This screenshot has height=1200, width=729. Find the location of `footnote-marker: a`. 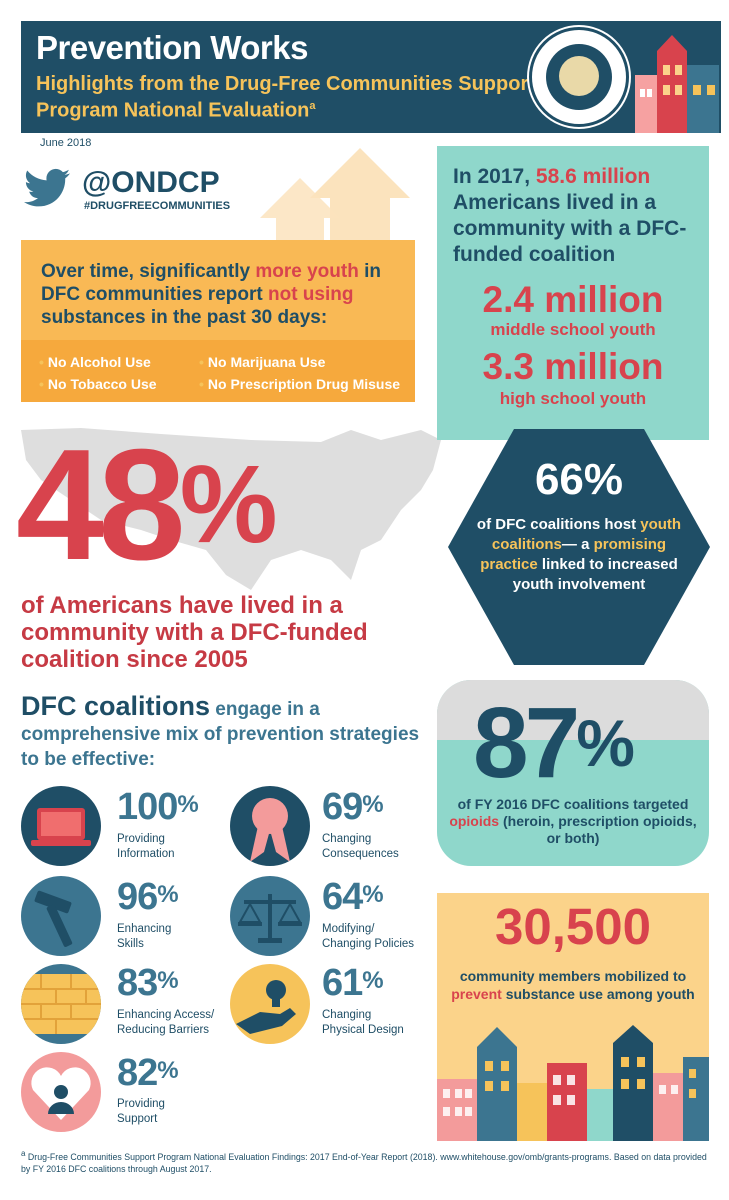

footnote-marker: a is located at coordinates (312, 106).